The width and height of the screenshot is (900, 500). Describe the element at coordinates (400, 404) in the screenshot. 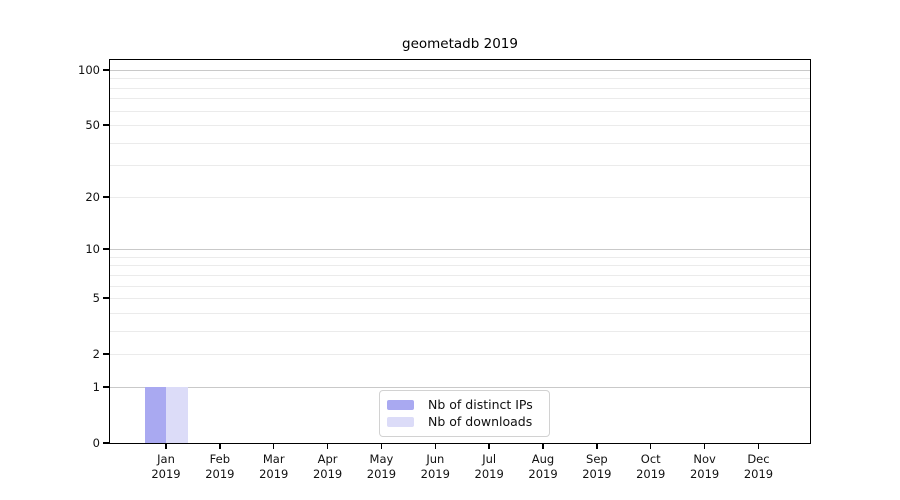

I see `legend-swatch-distinct-ips` at that location.